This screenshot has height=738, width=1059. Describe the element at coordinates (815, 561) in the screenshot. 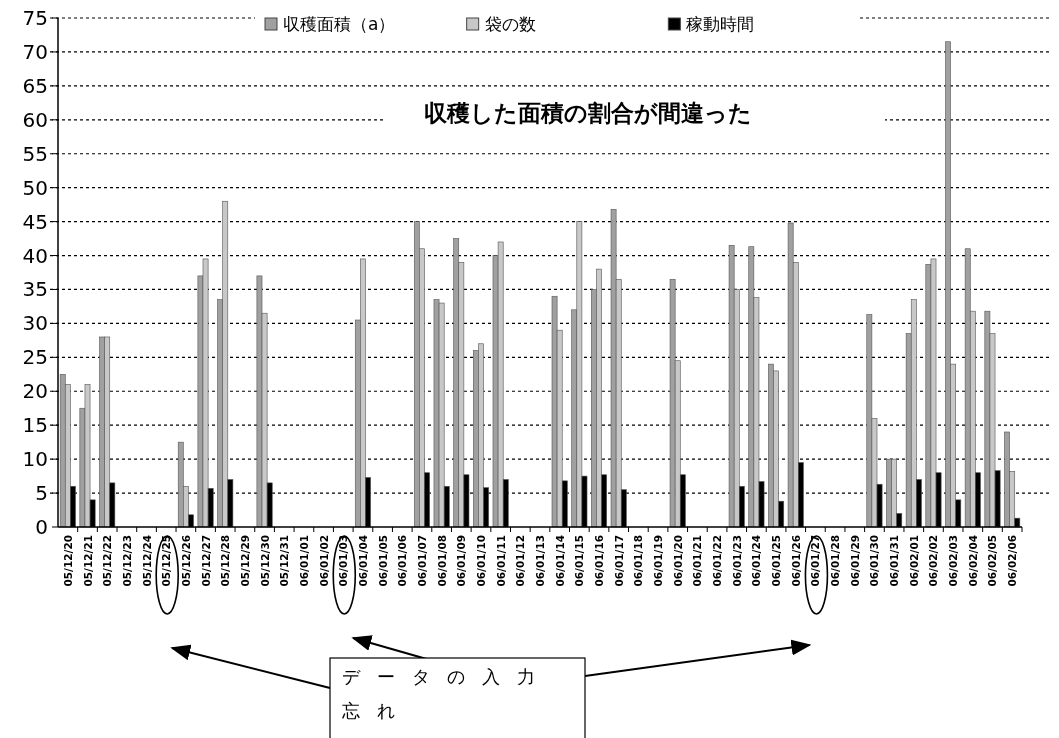

I see `x-tick-label: 06/01/27` at that location.